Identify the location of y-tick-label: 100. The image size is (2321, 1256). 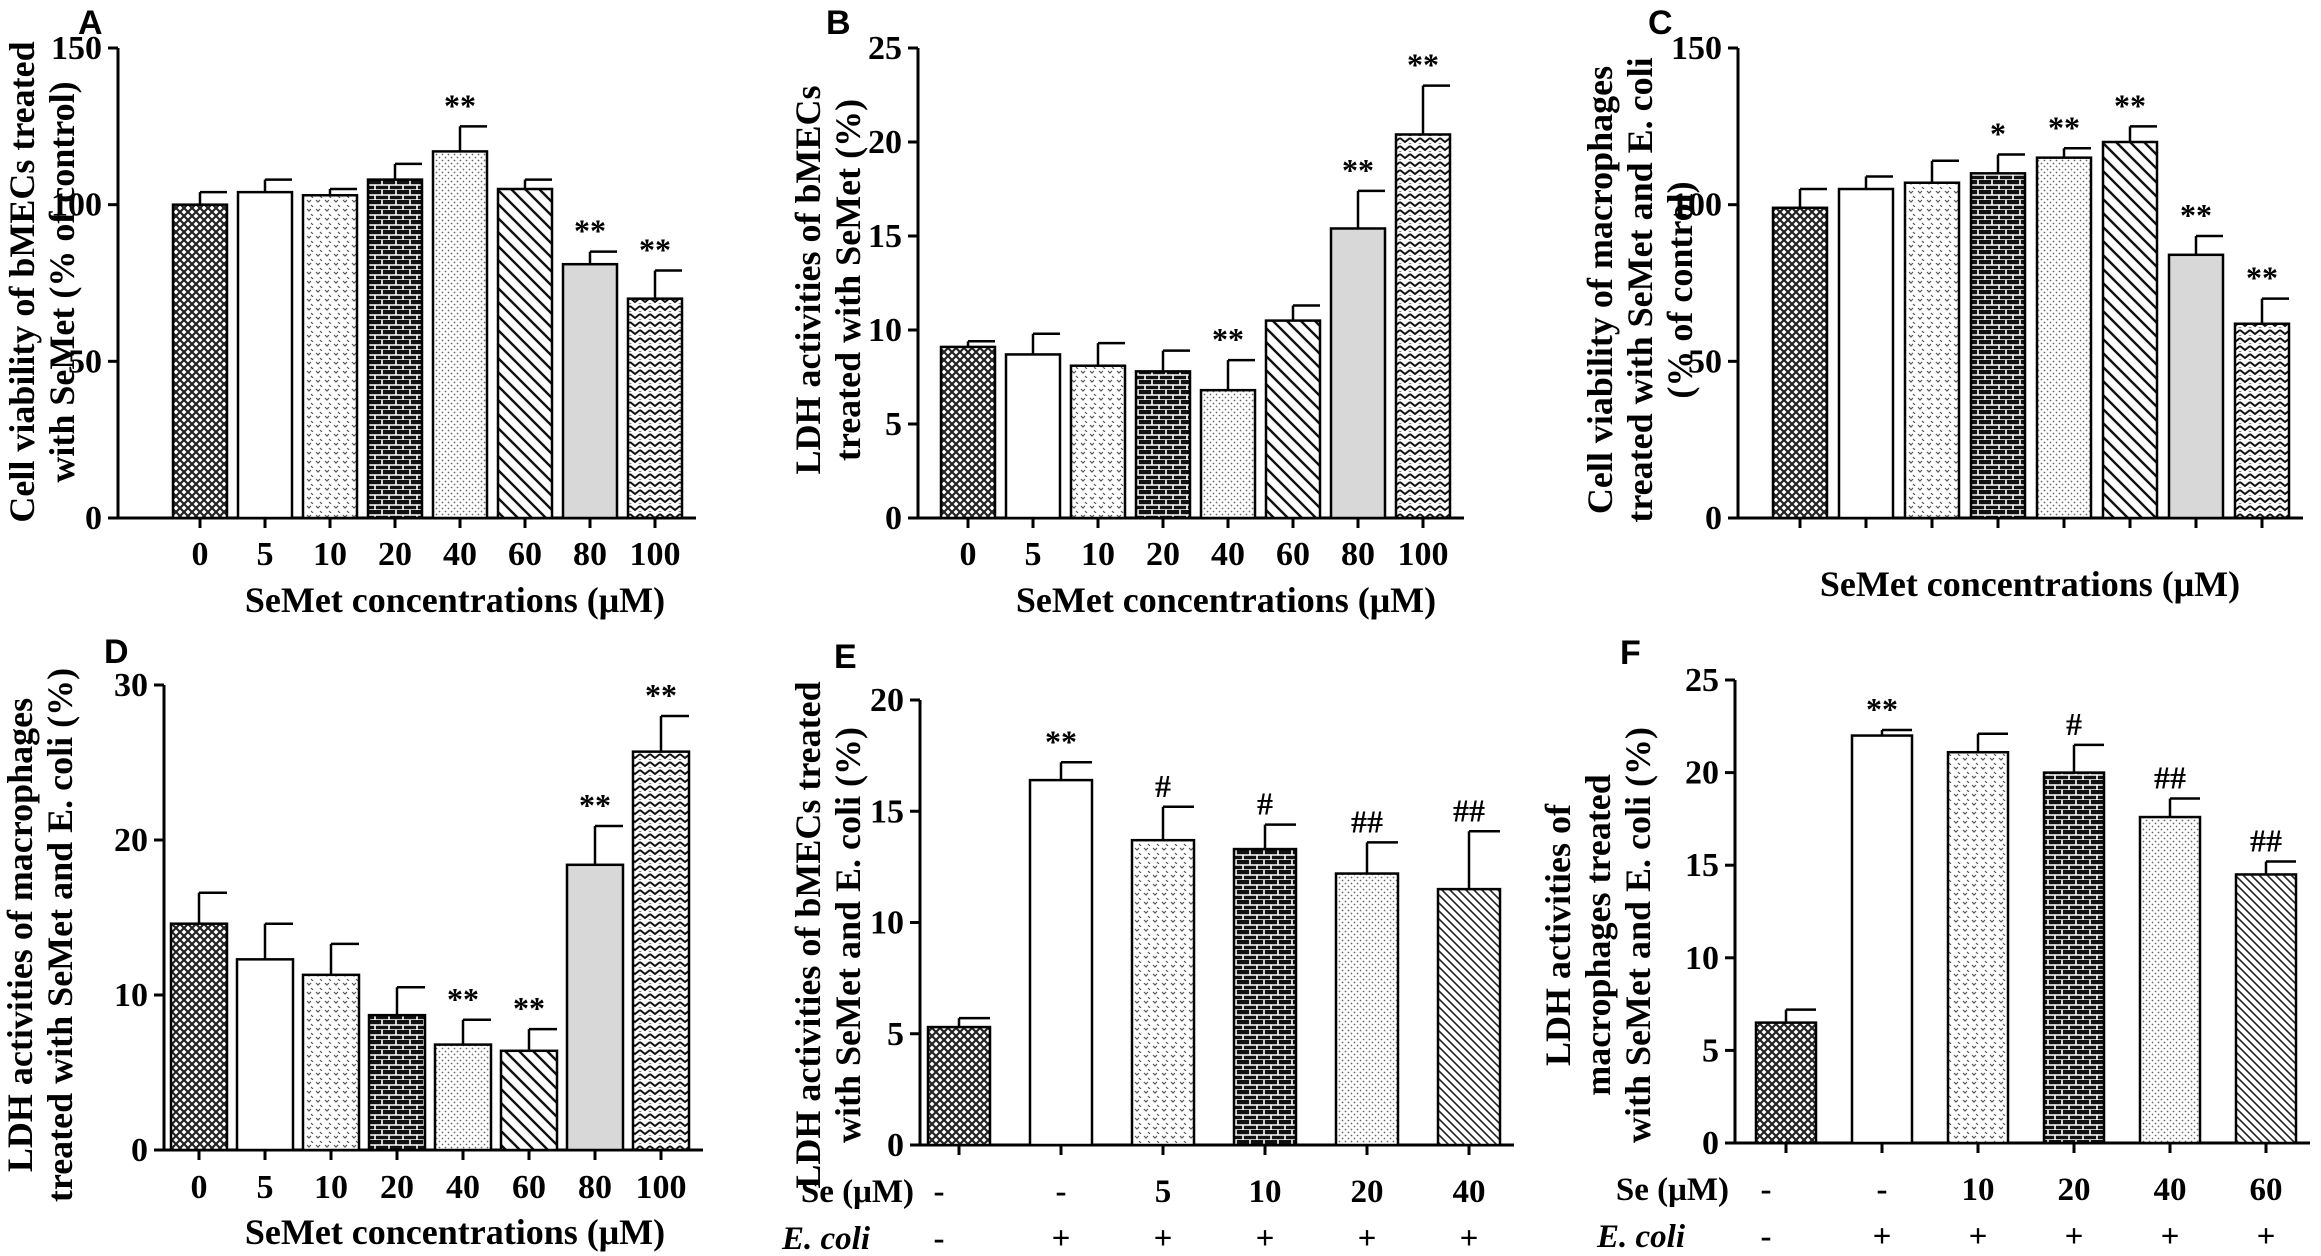
(76, 205).